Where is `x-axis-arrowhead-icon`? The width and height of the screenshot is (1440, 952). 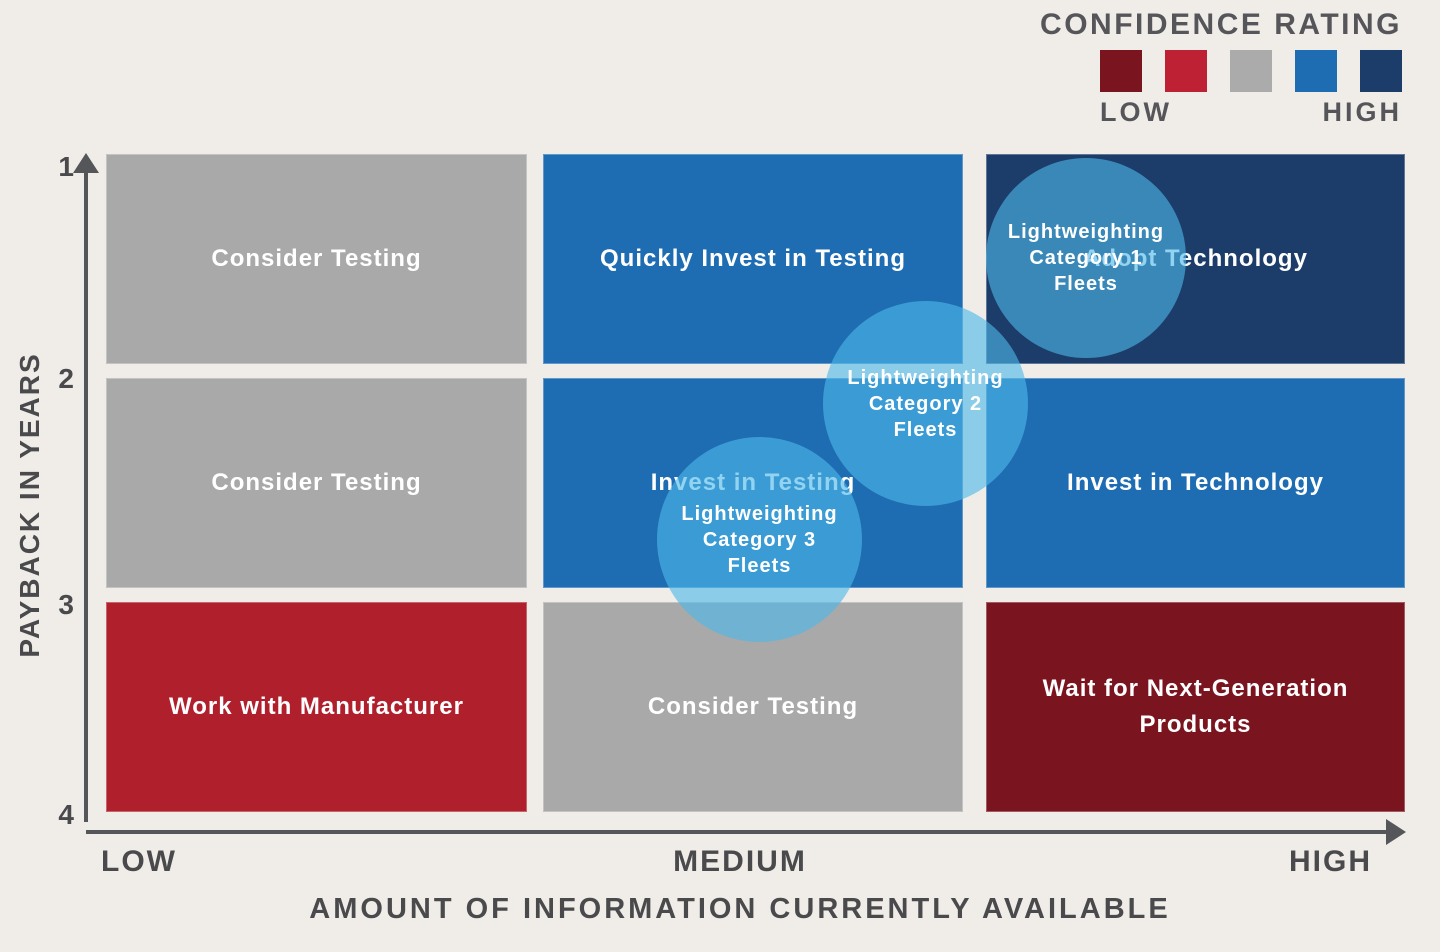
x-axis-arrowhead-icon is located at coordinates (1396, 832).